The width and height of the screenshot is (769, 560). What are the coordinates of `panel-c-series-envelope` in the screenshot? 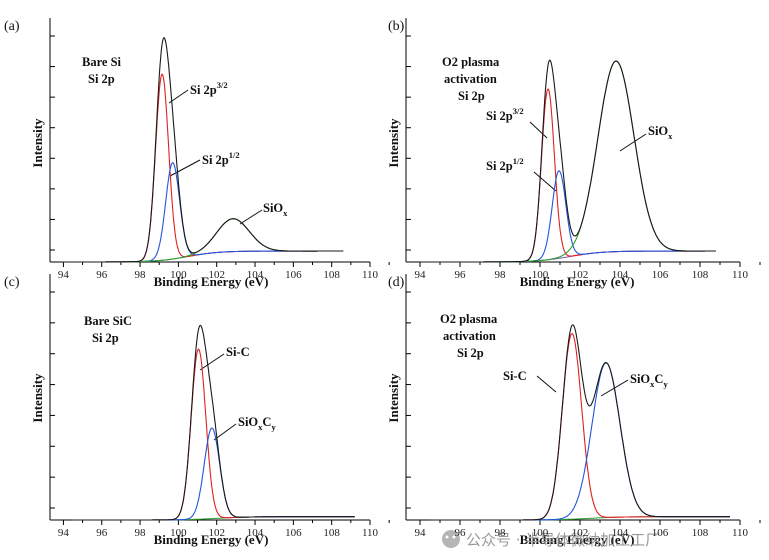 It's located at (214, 422).